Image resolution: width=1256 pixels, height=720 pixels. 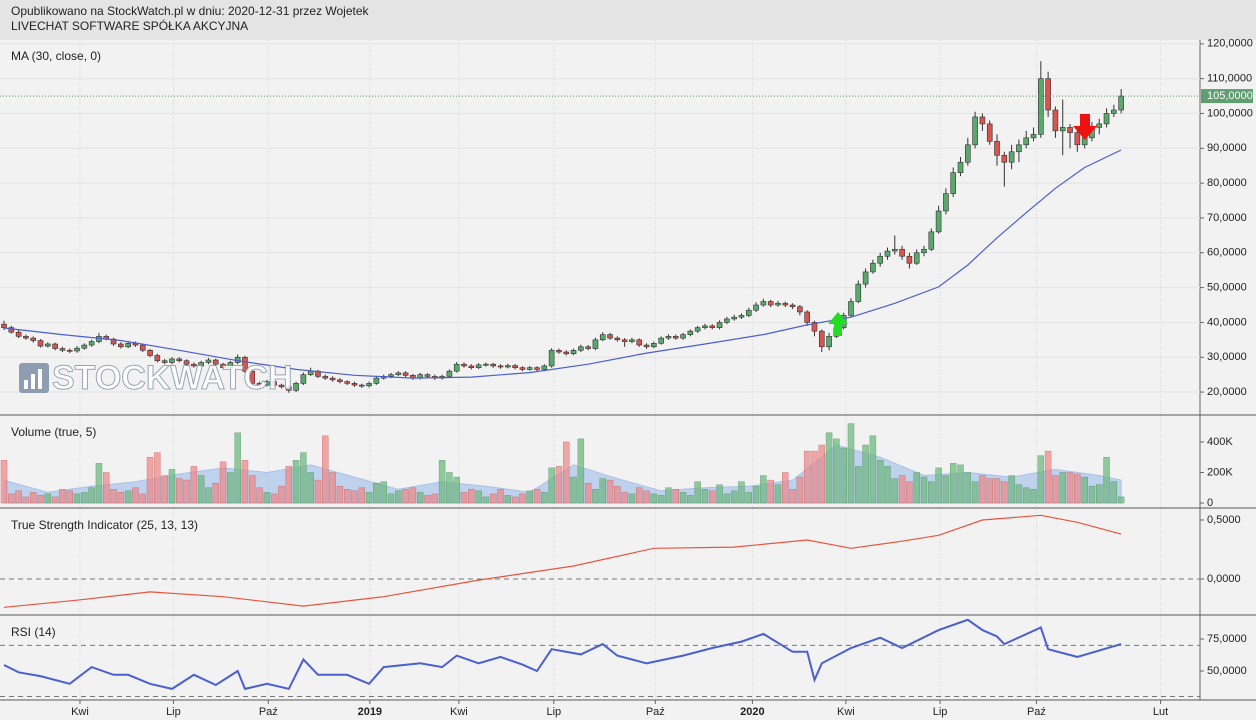 What do you see at coordinates (459, 712) in the screenshot?
I see `x-tick-label: Kwi` at bounding box center [459, 712].